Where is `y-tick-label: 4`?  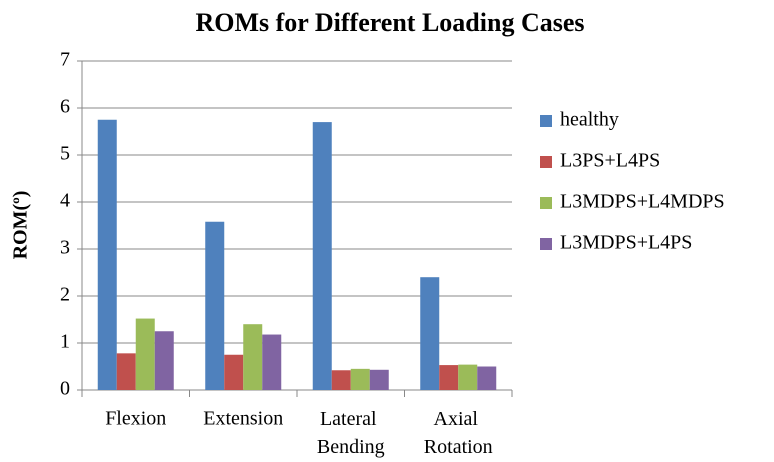 y-tick-label: 4 is located at coordinates (65, 201).